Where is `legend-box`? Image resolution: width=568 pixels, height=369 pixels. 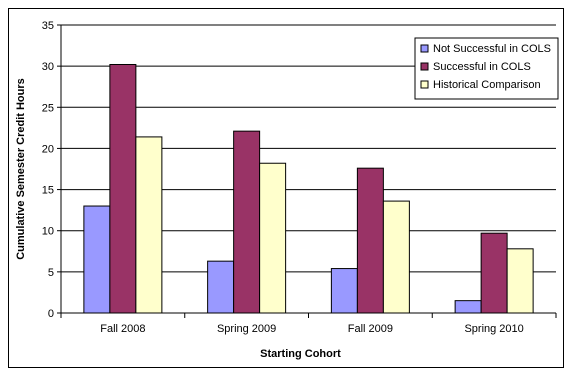
legend-box is located at coordinates (486, 68).